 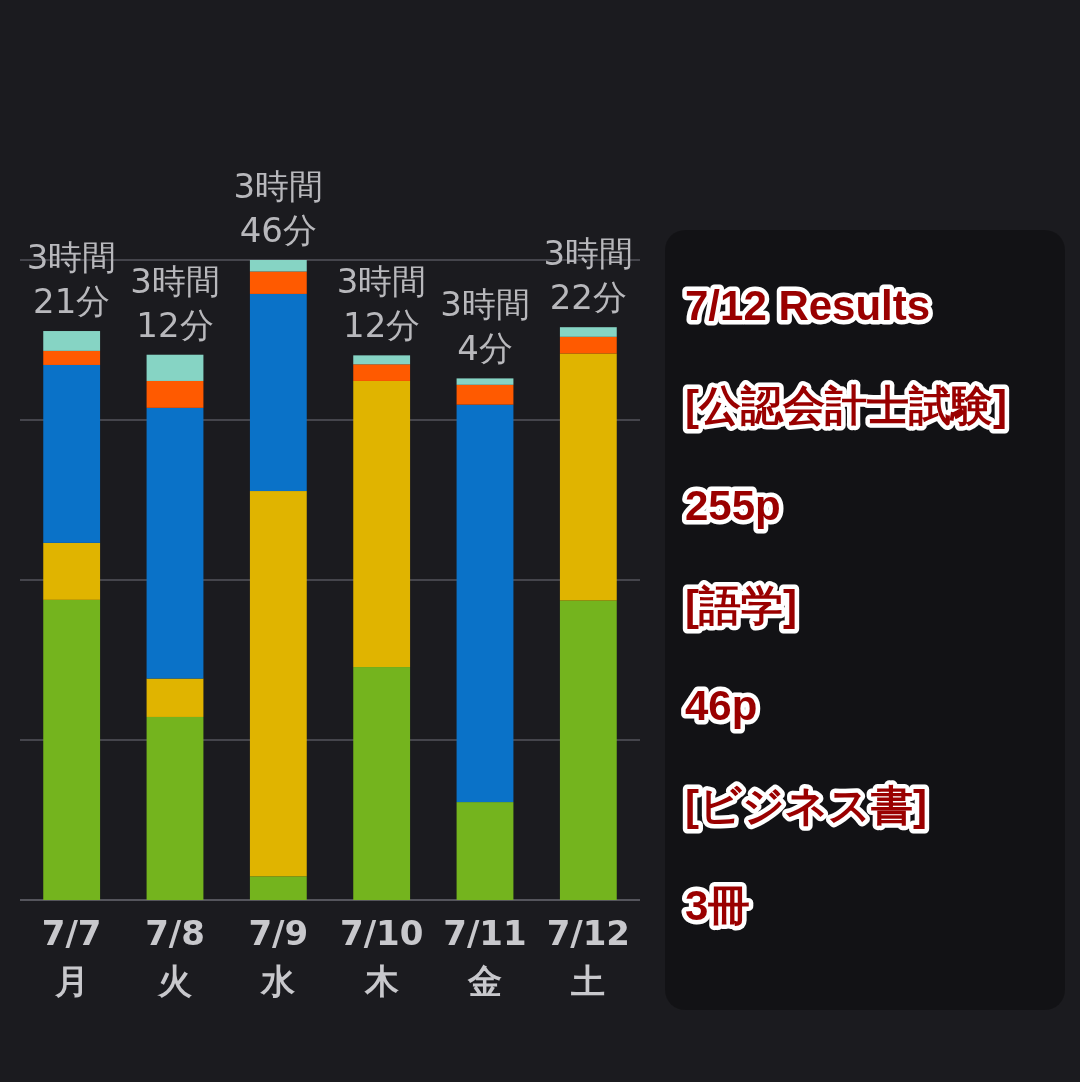 What do you see at coordinates (381, 957) in the screenshot?
I see `x-tick-label: 7/10 木` at bounding box center [381, 957].